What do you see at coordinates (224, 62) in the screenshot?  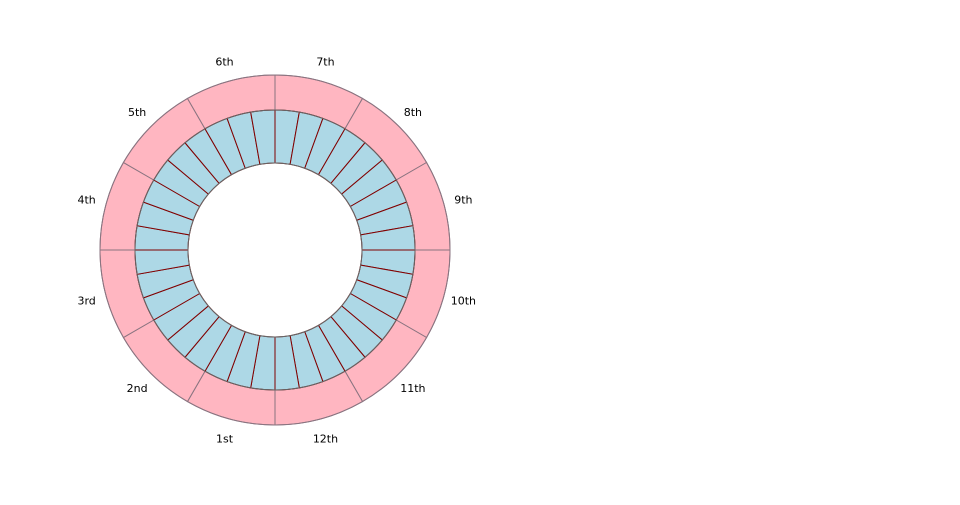 I see `segment-label-6: 6th` at bounding box center [224, 62].